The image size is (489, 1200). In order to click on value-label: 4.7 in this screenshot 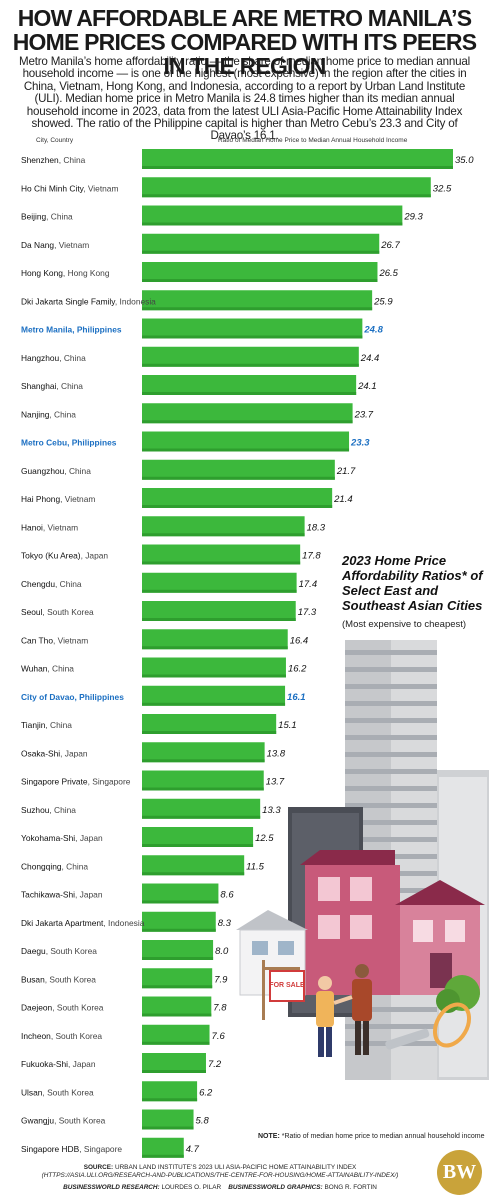, I will do `click(193, 1149)`.